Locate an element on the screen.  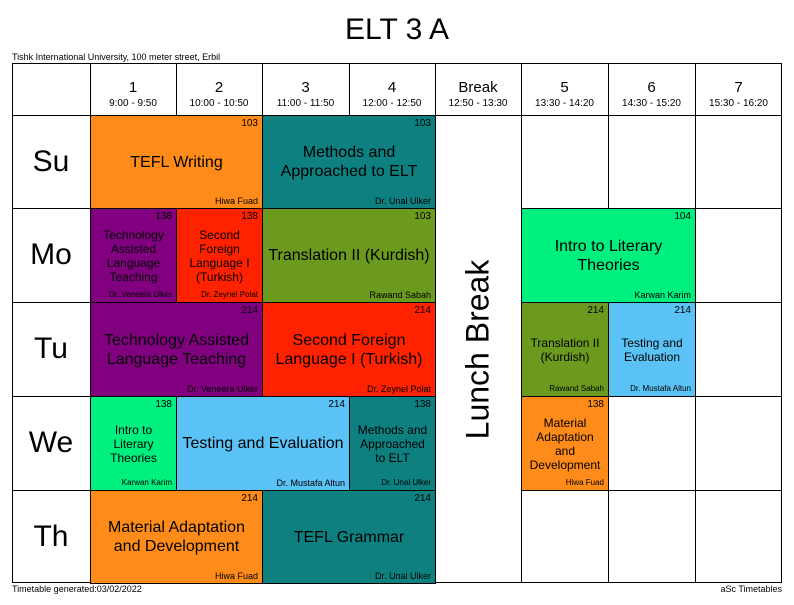
day-label: Tu is located at coordinates (51, 348).